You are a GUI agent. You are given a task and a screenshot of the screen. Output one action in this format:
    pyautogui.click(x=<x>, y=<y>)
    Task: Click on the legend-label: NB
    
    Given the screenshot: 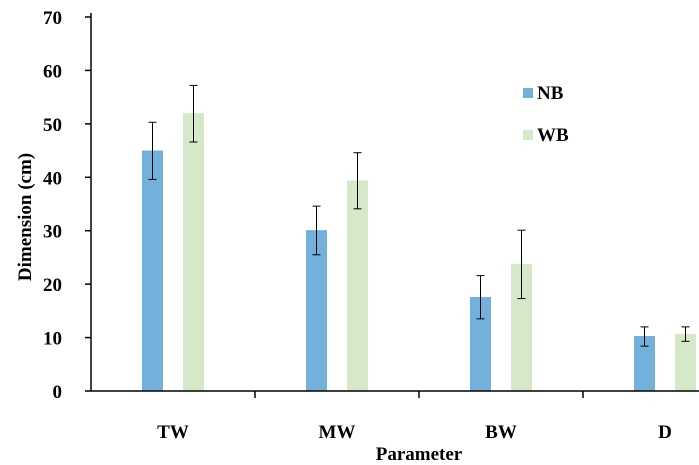 What is the action you would take?
    pyautogui.click(x=550, y=93)
    